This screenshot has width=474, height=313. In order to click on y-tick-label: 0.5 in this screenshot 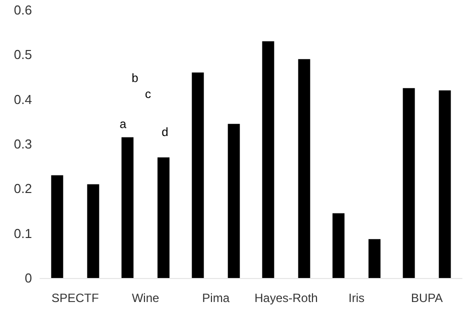, I will do `click(23, 54)`.